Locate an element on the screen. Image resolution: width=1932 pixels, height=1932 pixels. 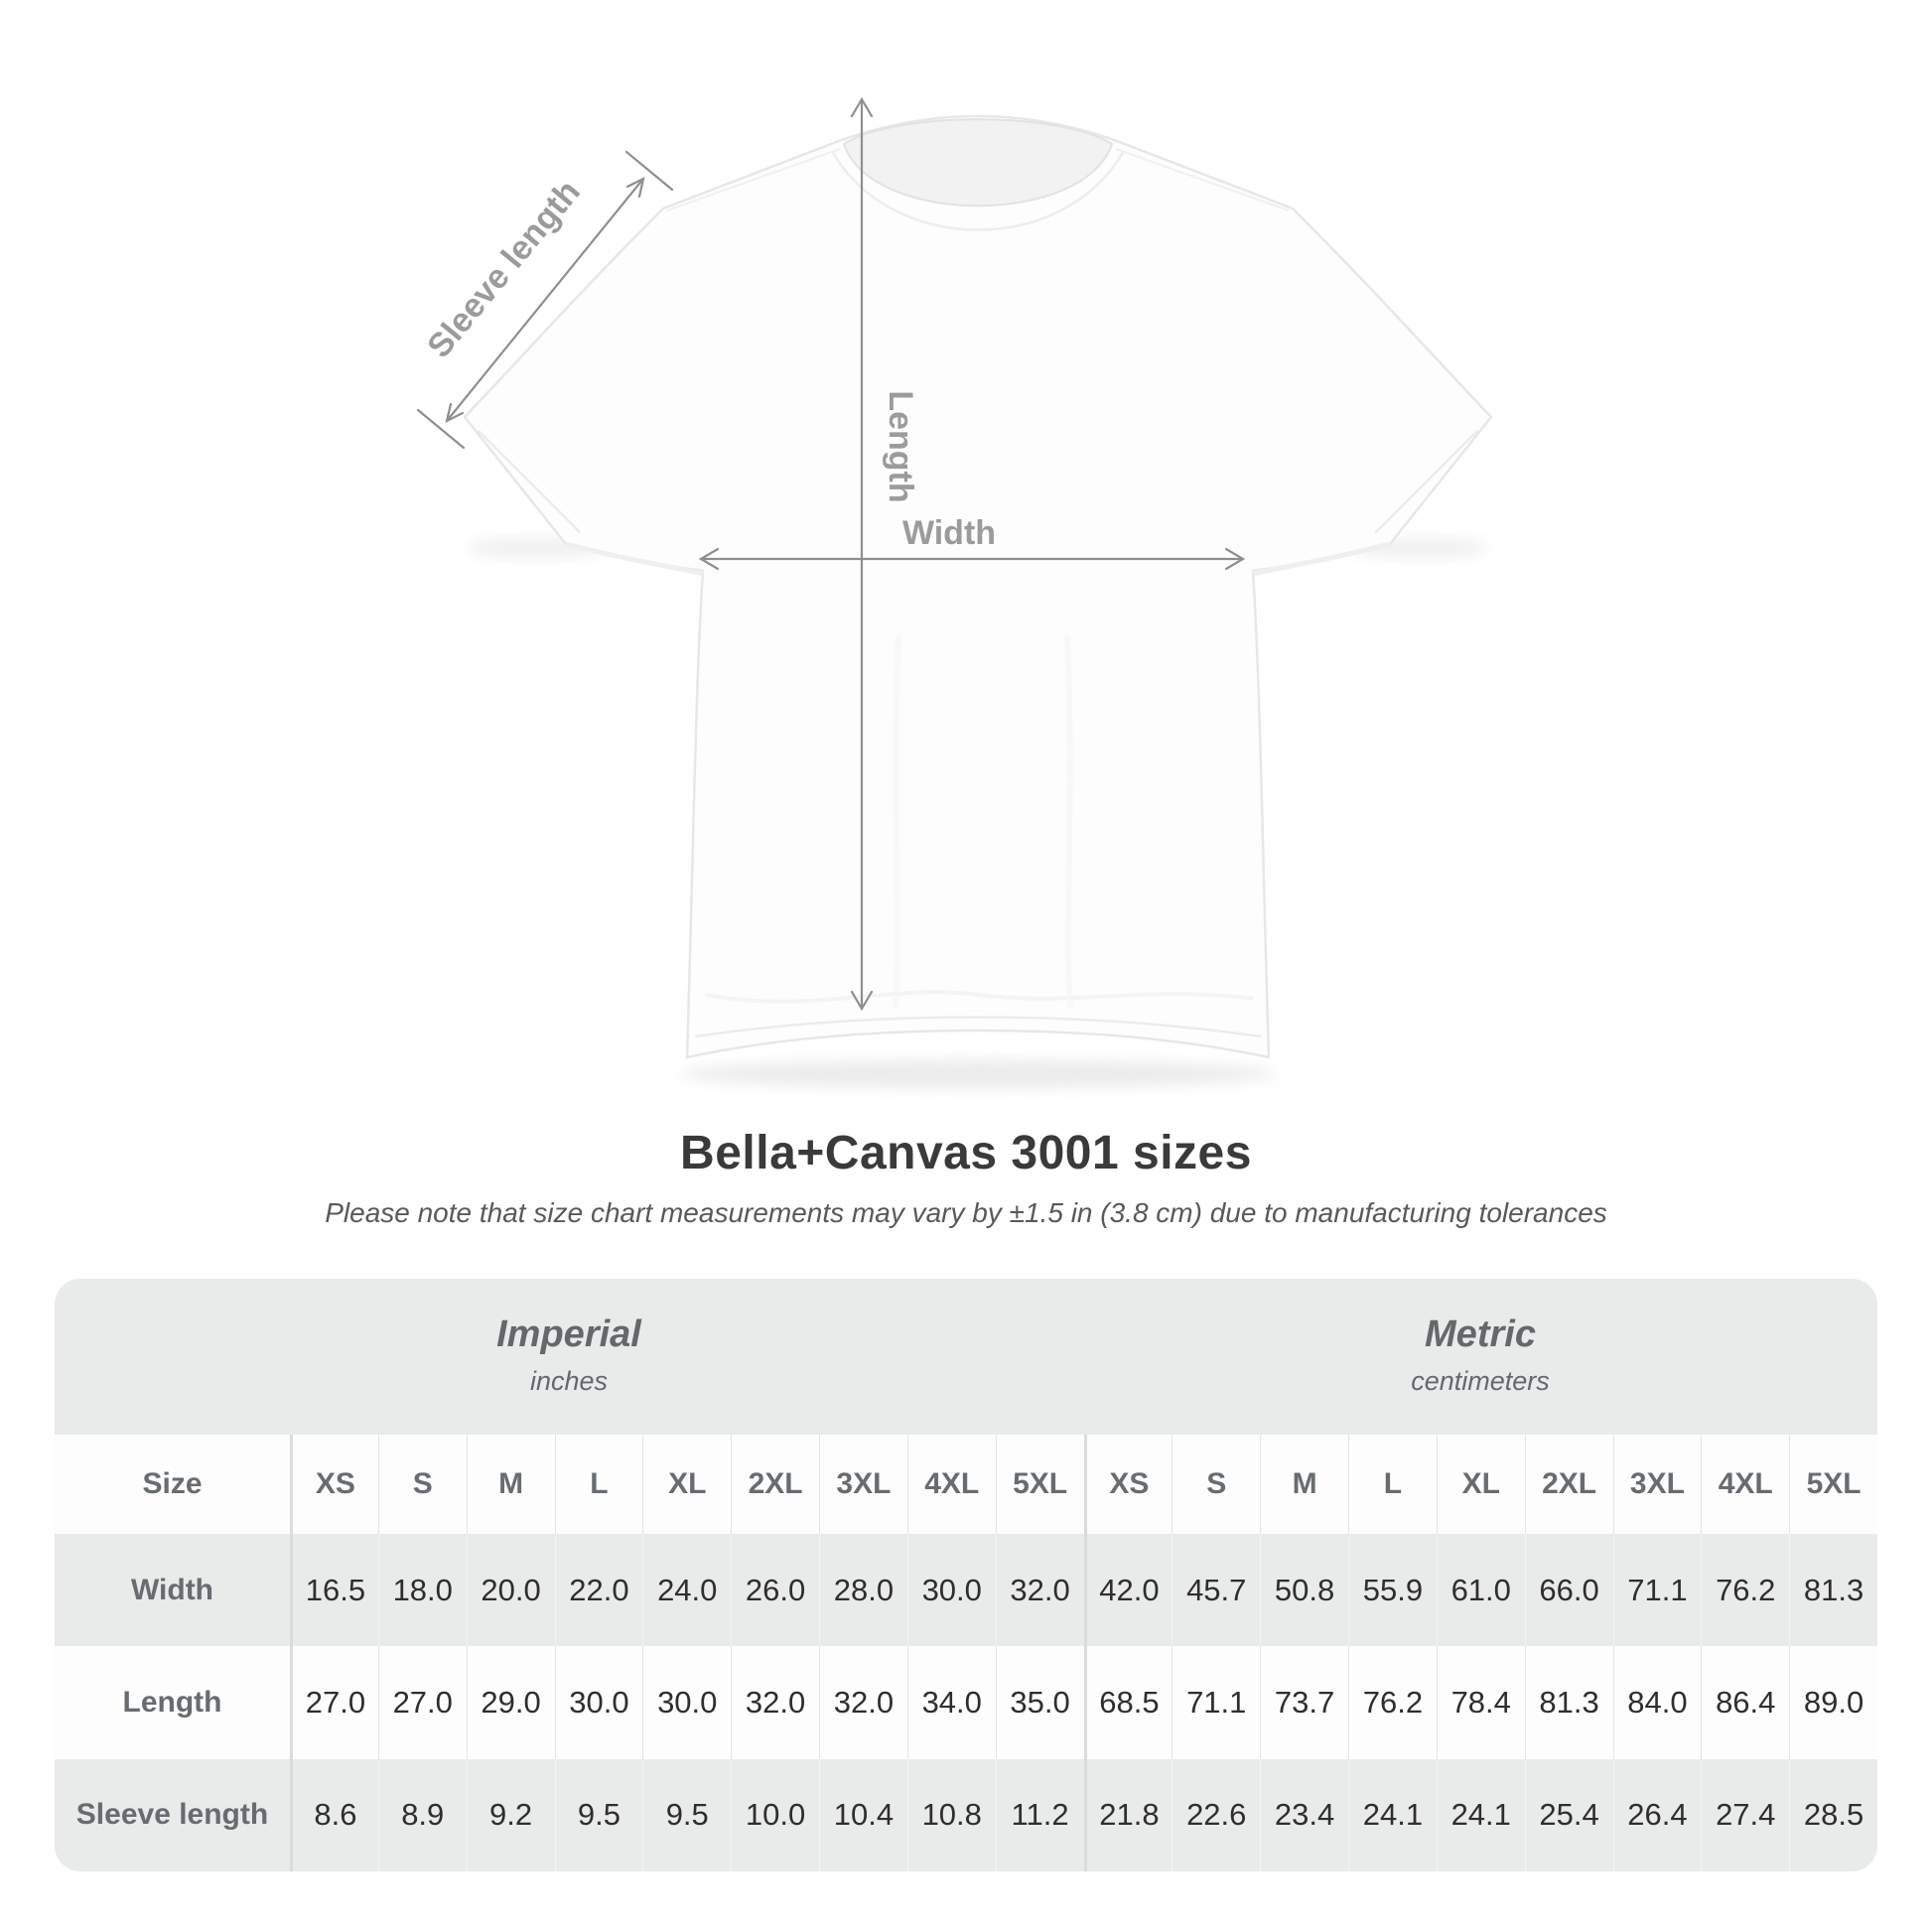
width-label: Width is located at coordinates (949, 533).